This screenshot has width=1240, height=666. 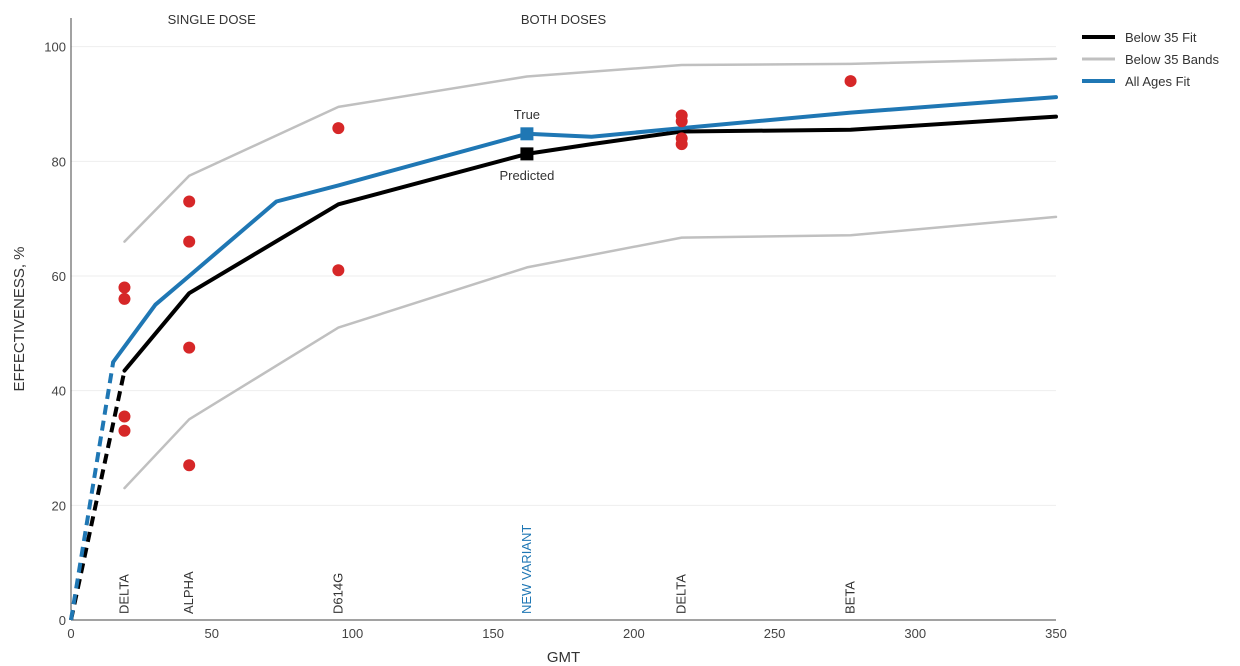 What do you see at coordinates (62, 620) in the screenshot?
I see `y-tick-label: 0` at bounding box center [62, 620].